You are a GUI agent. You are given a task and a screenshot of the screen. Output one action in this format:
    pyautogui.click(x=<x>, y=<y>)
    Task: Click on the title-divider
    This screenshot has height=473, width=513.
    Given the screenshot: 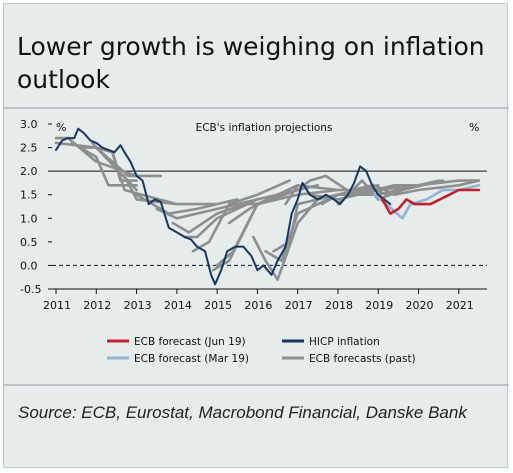 What is the action you would take?
    pyautogui.click(x=256, y=108)
    